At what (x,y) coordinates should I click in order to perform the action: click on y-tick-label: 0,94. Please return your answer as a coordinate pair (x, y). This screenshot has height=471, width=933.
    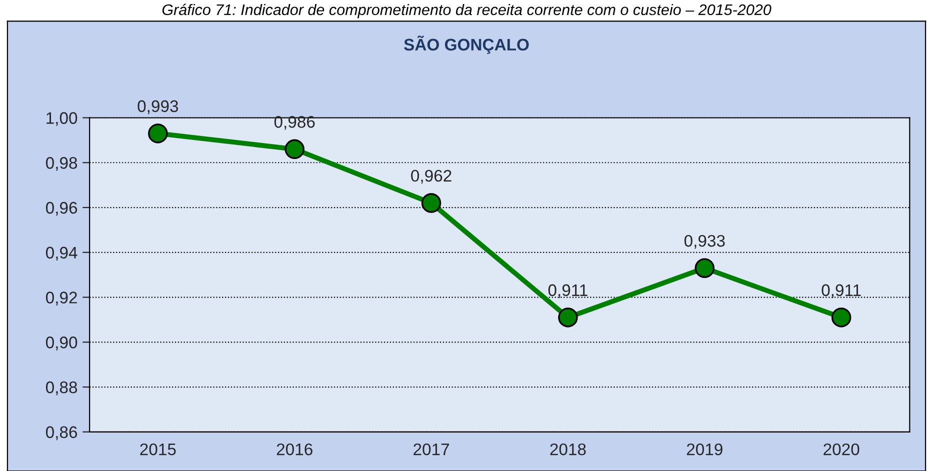
    Looking at the image, I should click on (62, 253).